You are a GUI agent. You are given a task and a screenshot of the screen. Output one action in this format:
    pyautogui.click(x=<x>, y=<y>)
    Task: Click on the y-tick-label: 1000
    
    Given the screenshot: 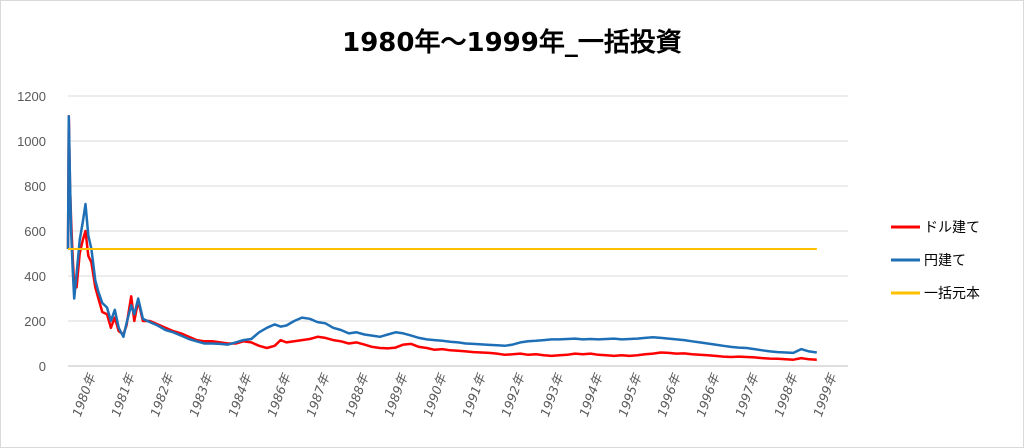 What is the action you would take?
    pyautogui.click(x=31, y=141)
    